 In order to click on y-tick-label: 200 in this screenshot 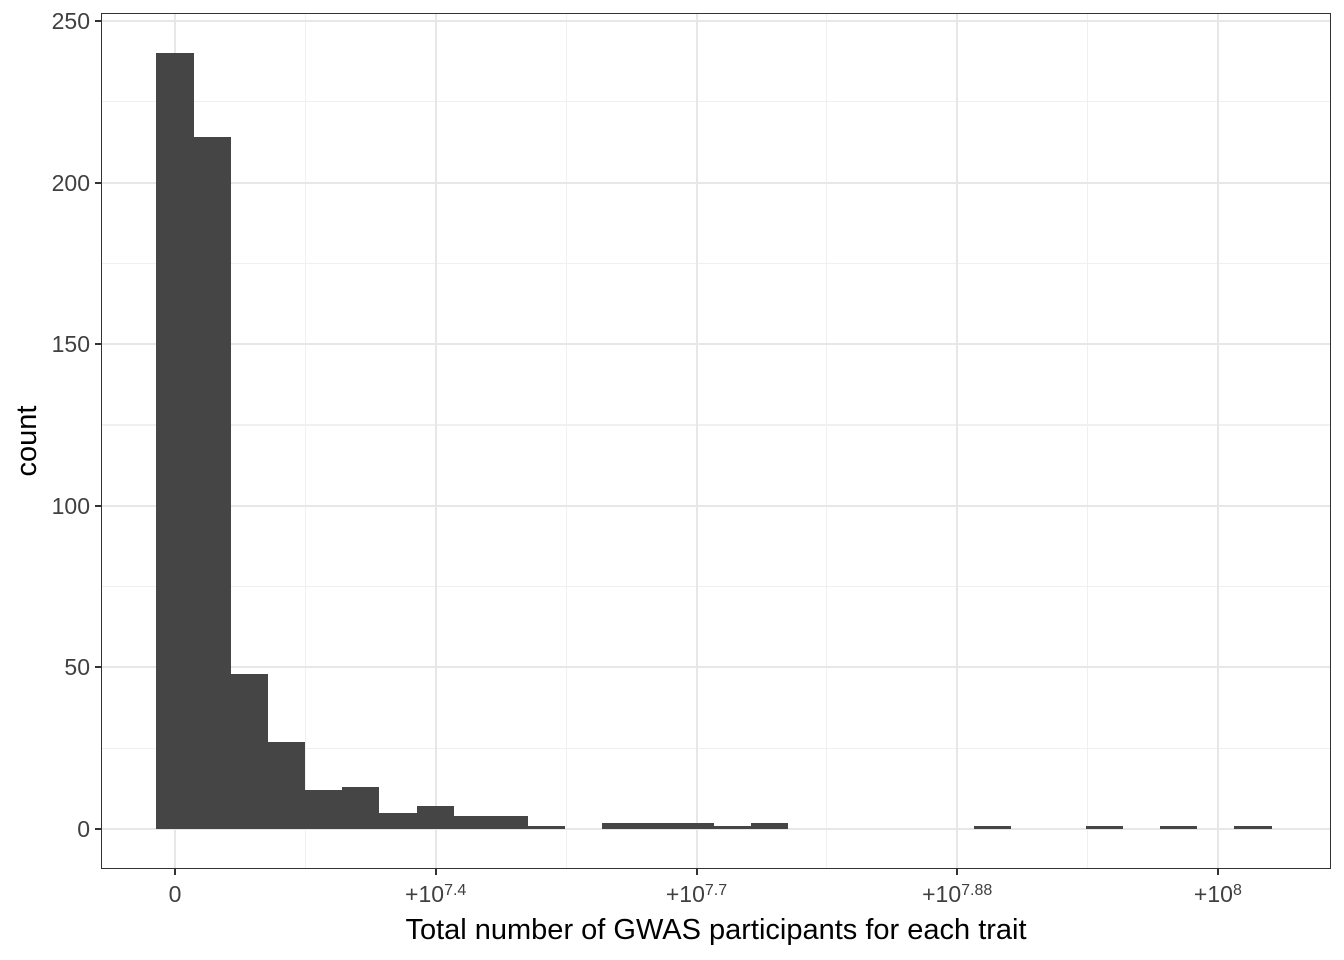, I will do `click(70, 182)`.